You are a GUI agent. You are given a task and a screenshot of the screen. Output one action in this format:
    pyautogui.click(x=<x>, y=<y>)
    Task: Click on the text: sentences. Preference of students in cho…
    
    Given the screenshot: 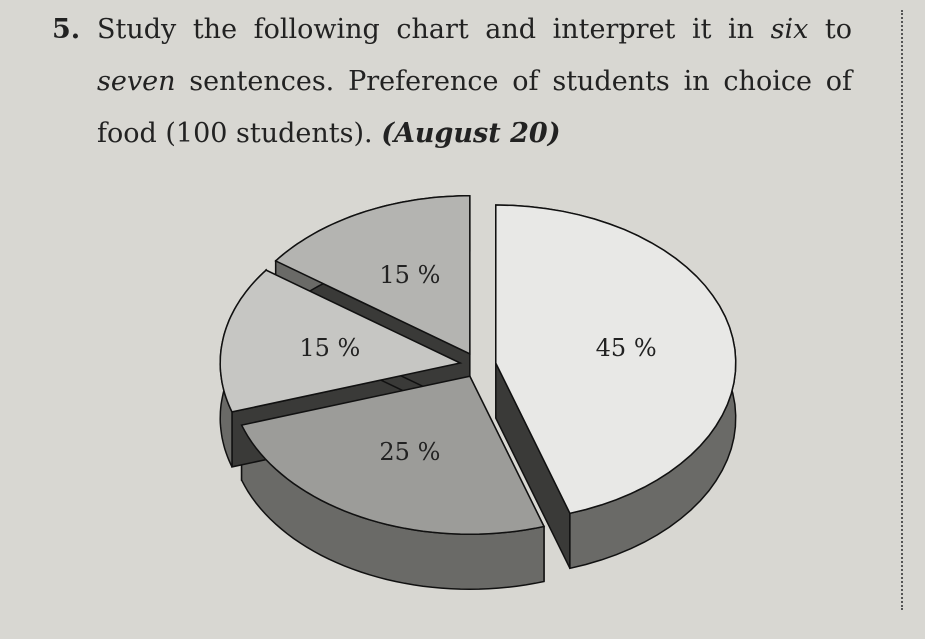 What is the action you would take?
    pyautogui.click(x=474, y=107)
    